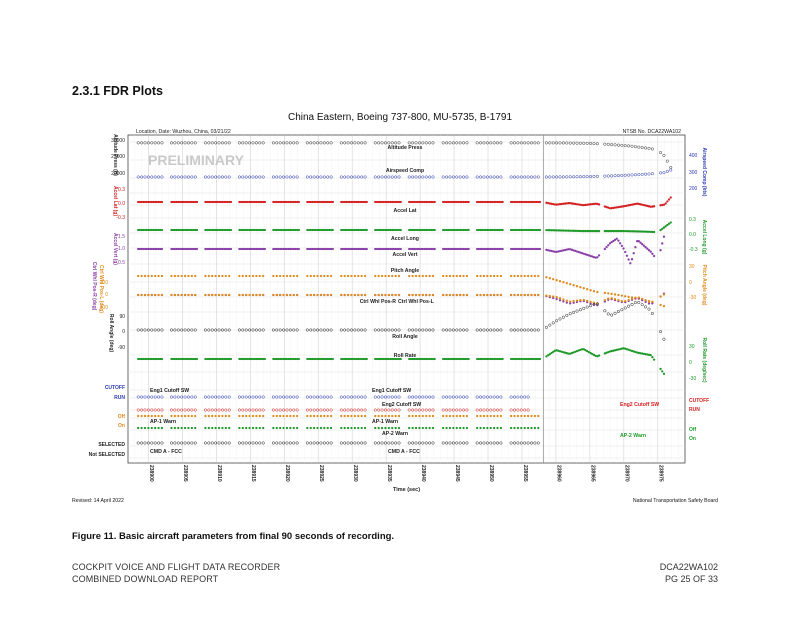 The width and height of the screenshot is (800, 618). What do you see at coordinates (107, 455) in the screenshot?
I see `discrete-state-label: Not SELECTED` at bounding box center [107, 455].